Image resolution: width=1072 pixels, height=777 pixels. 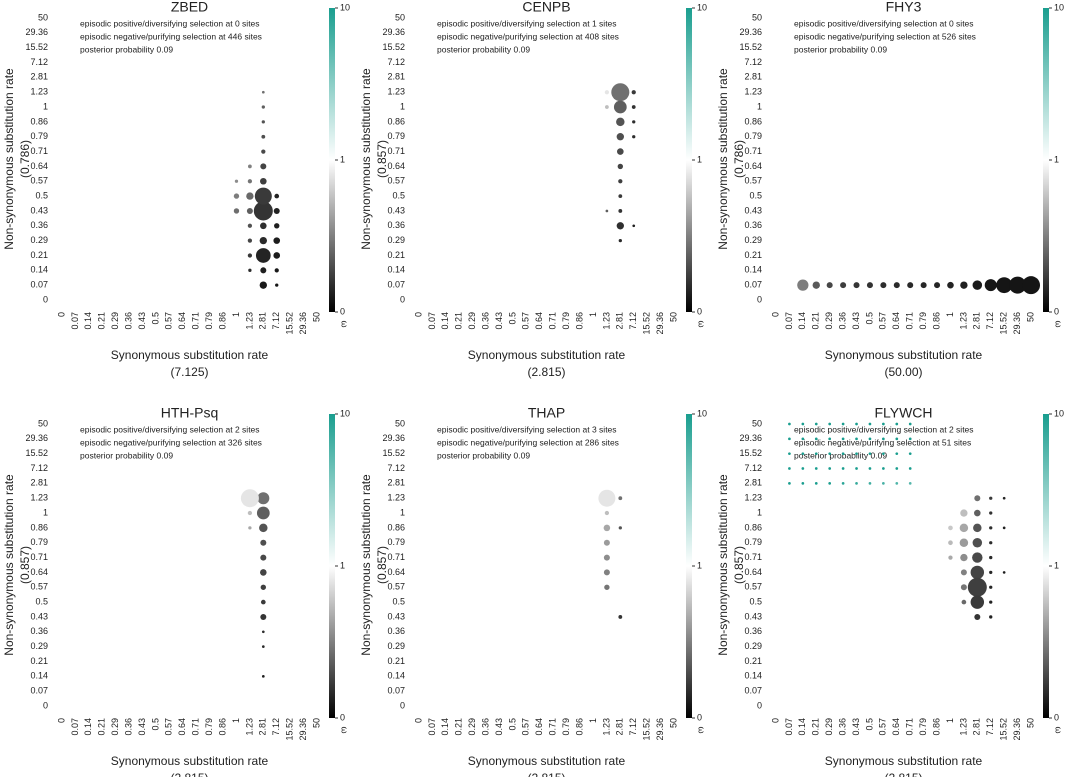 What do you see at coordinates (396, 77) in the screenshot?
I see `y-tick-label: 2.81` at bounding box center [396, 77].